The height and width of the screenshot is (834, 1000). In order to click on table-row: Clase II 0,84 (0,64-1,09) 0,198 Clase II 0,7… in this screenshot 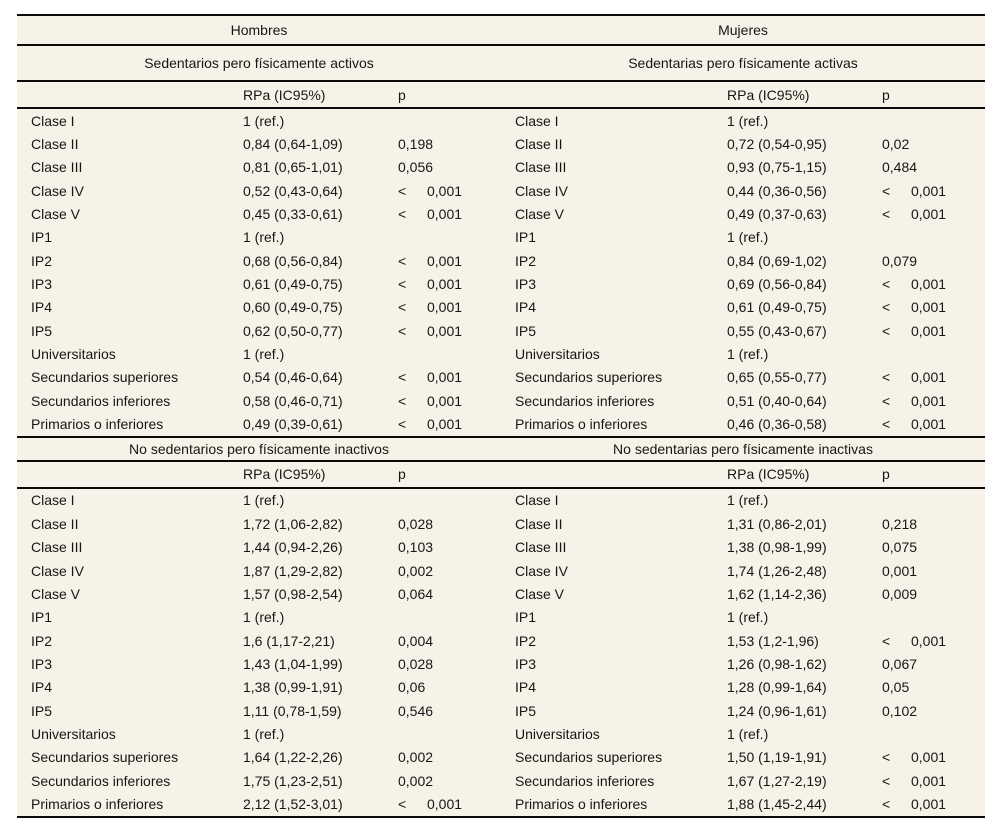, I will do `click(501, 143)`.